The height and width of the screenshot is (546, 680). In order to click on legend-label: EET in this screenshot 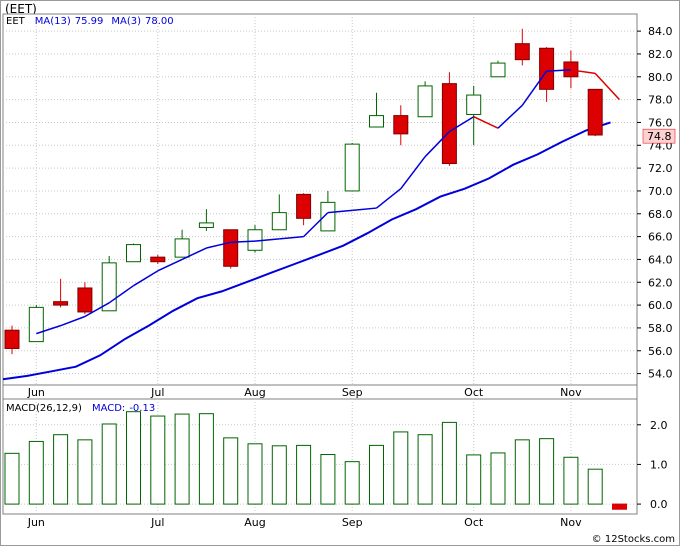, I will do `click(16, 21)`.